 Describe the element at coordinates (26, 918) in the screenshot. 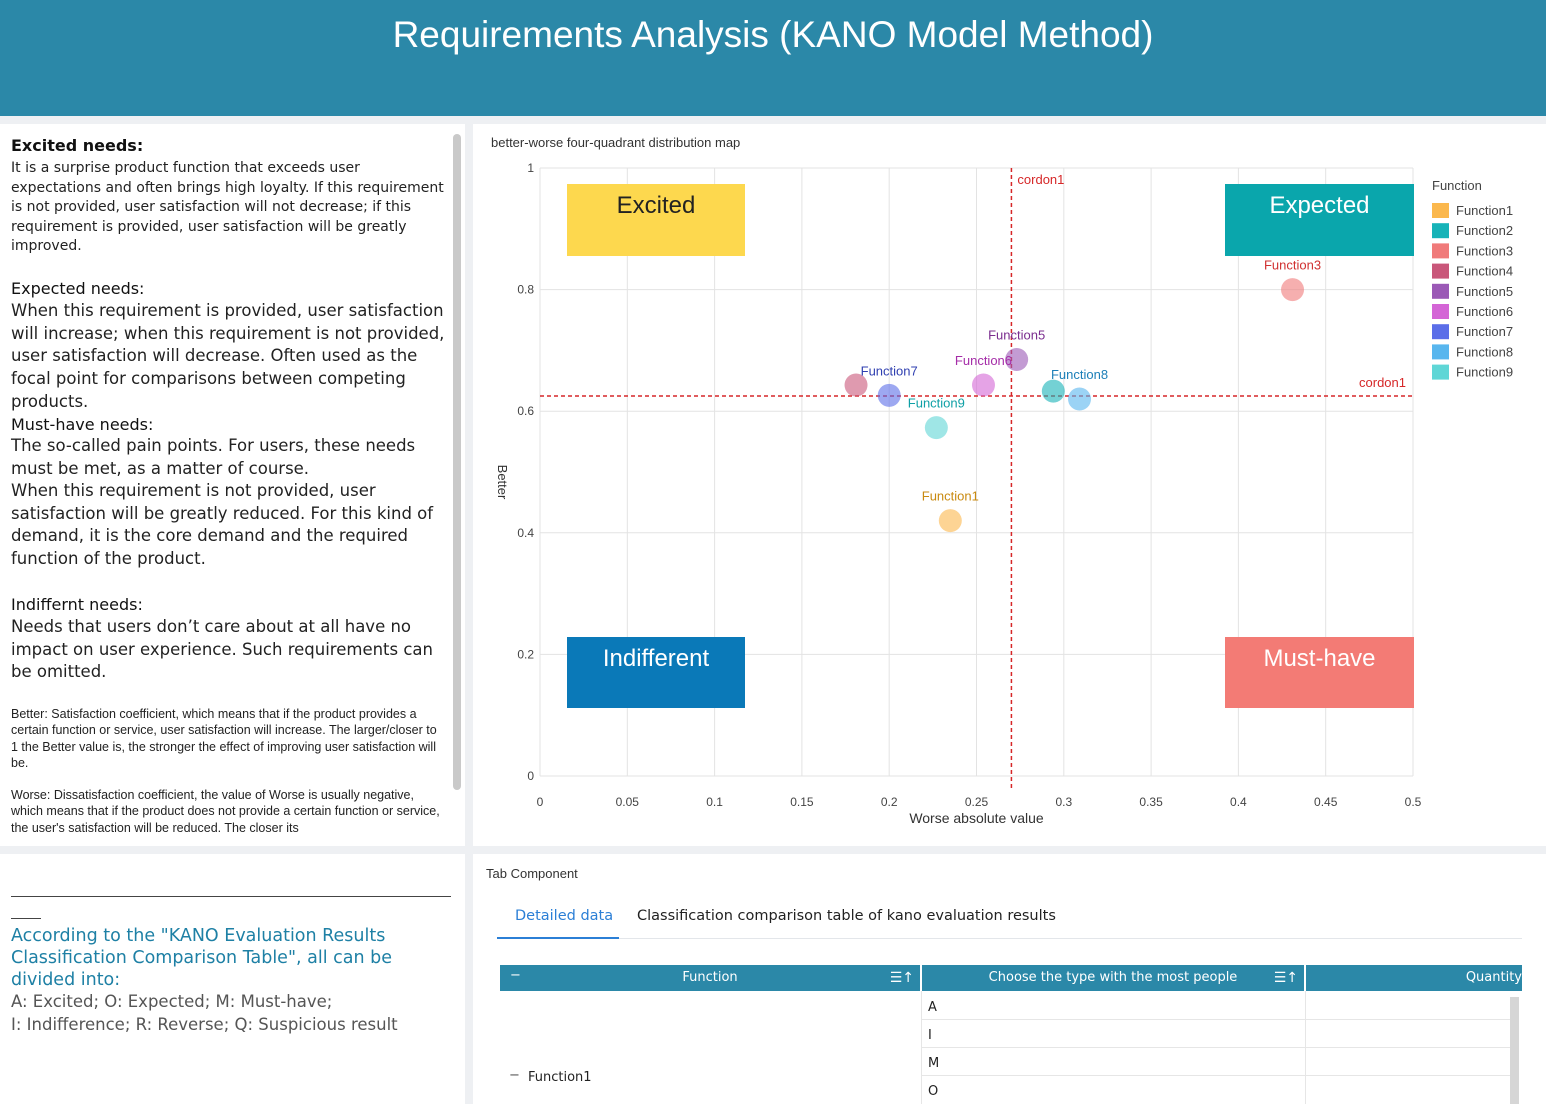

I see `divider-line-short` at that location.